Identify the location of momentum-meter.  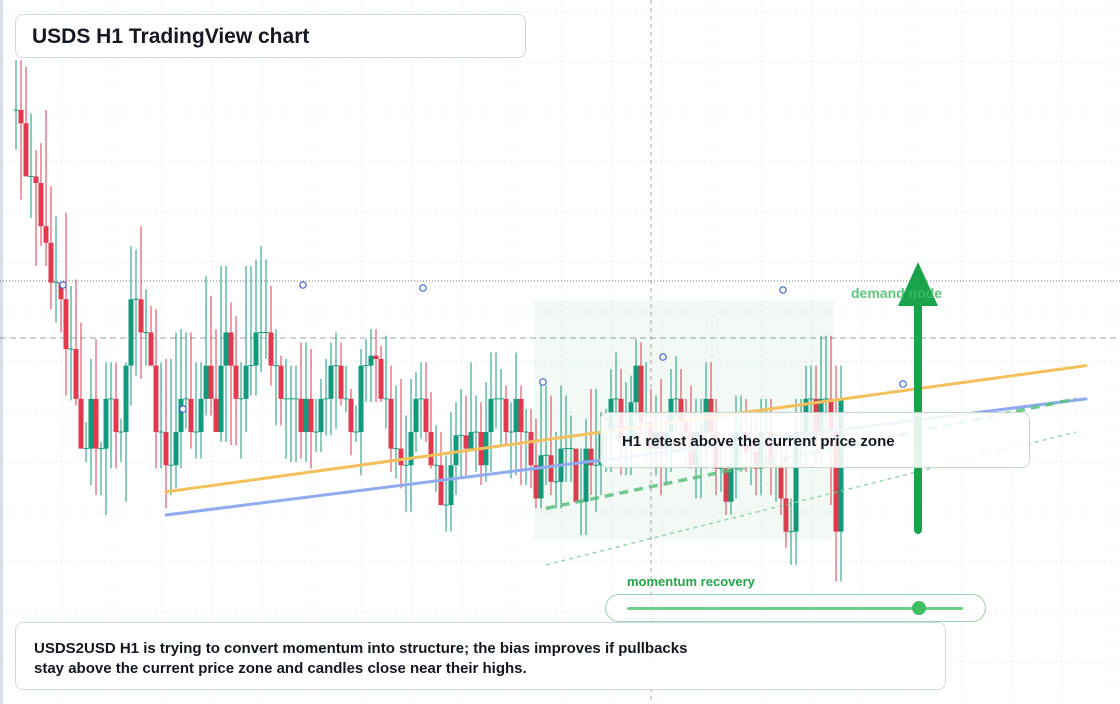
(795, 608).